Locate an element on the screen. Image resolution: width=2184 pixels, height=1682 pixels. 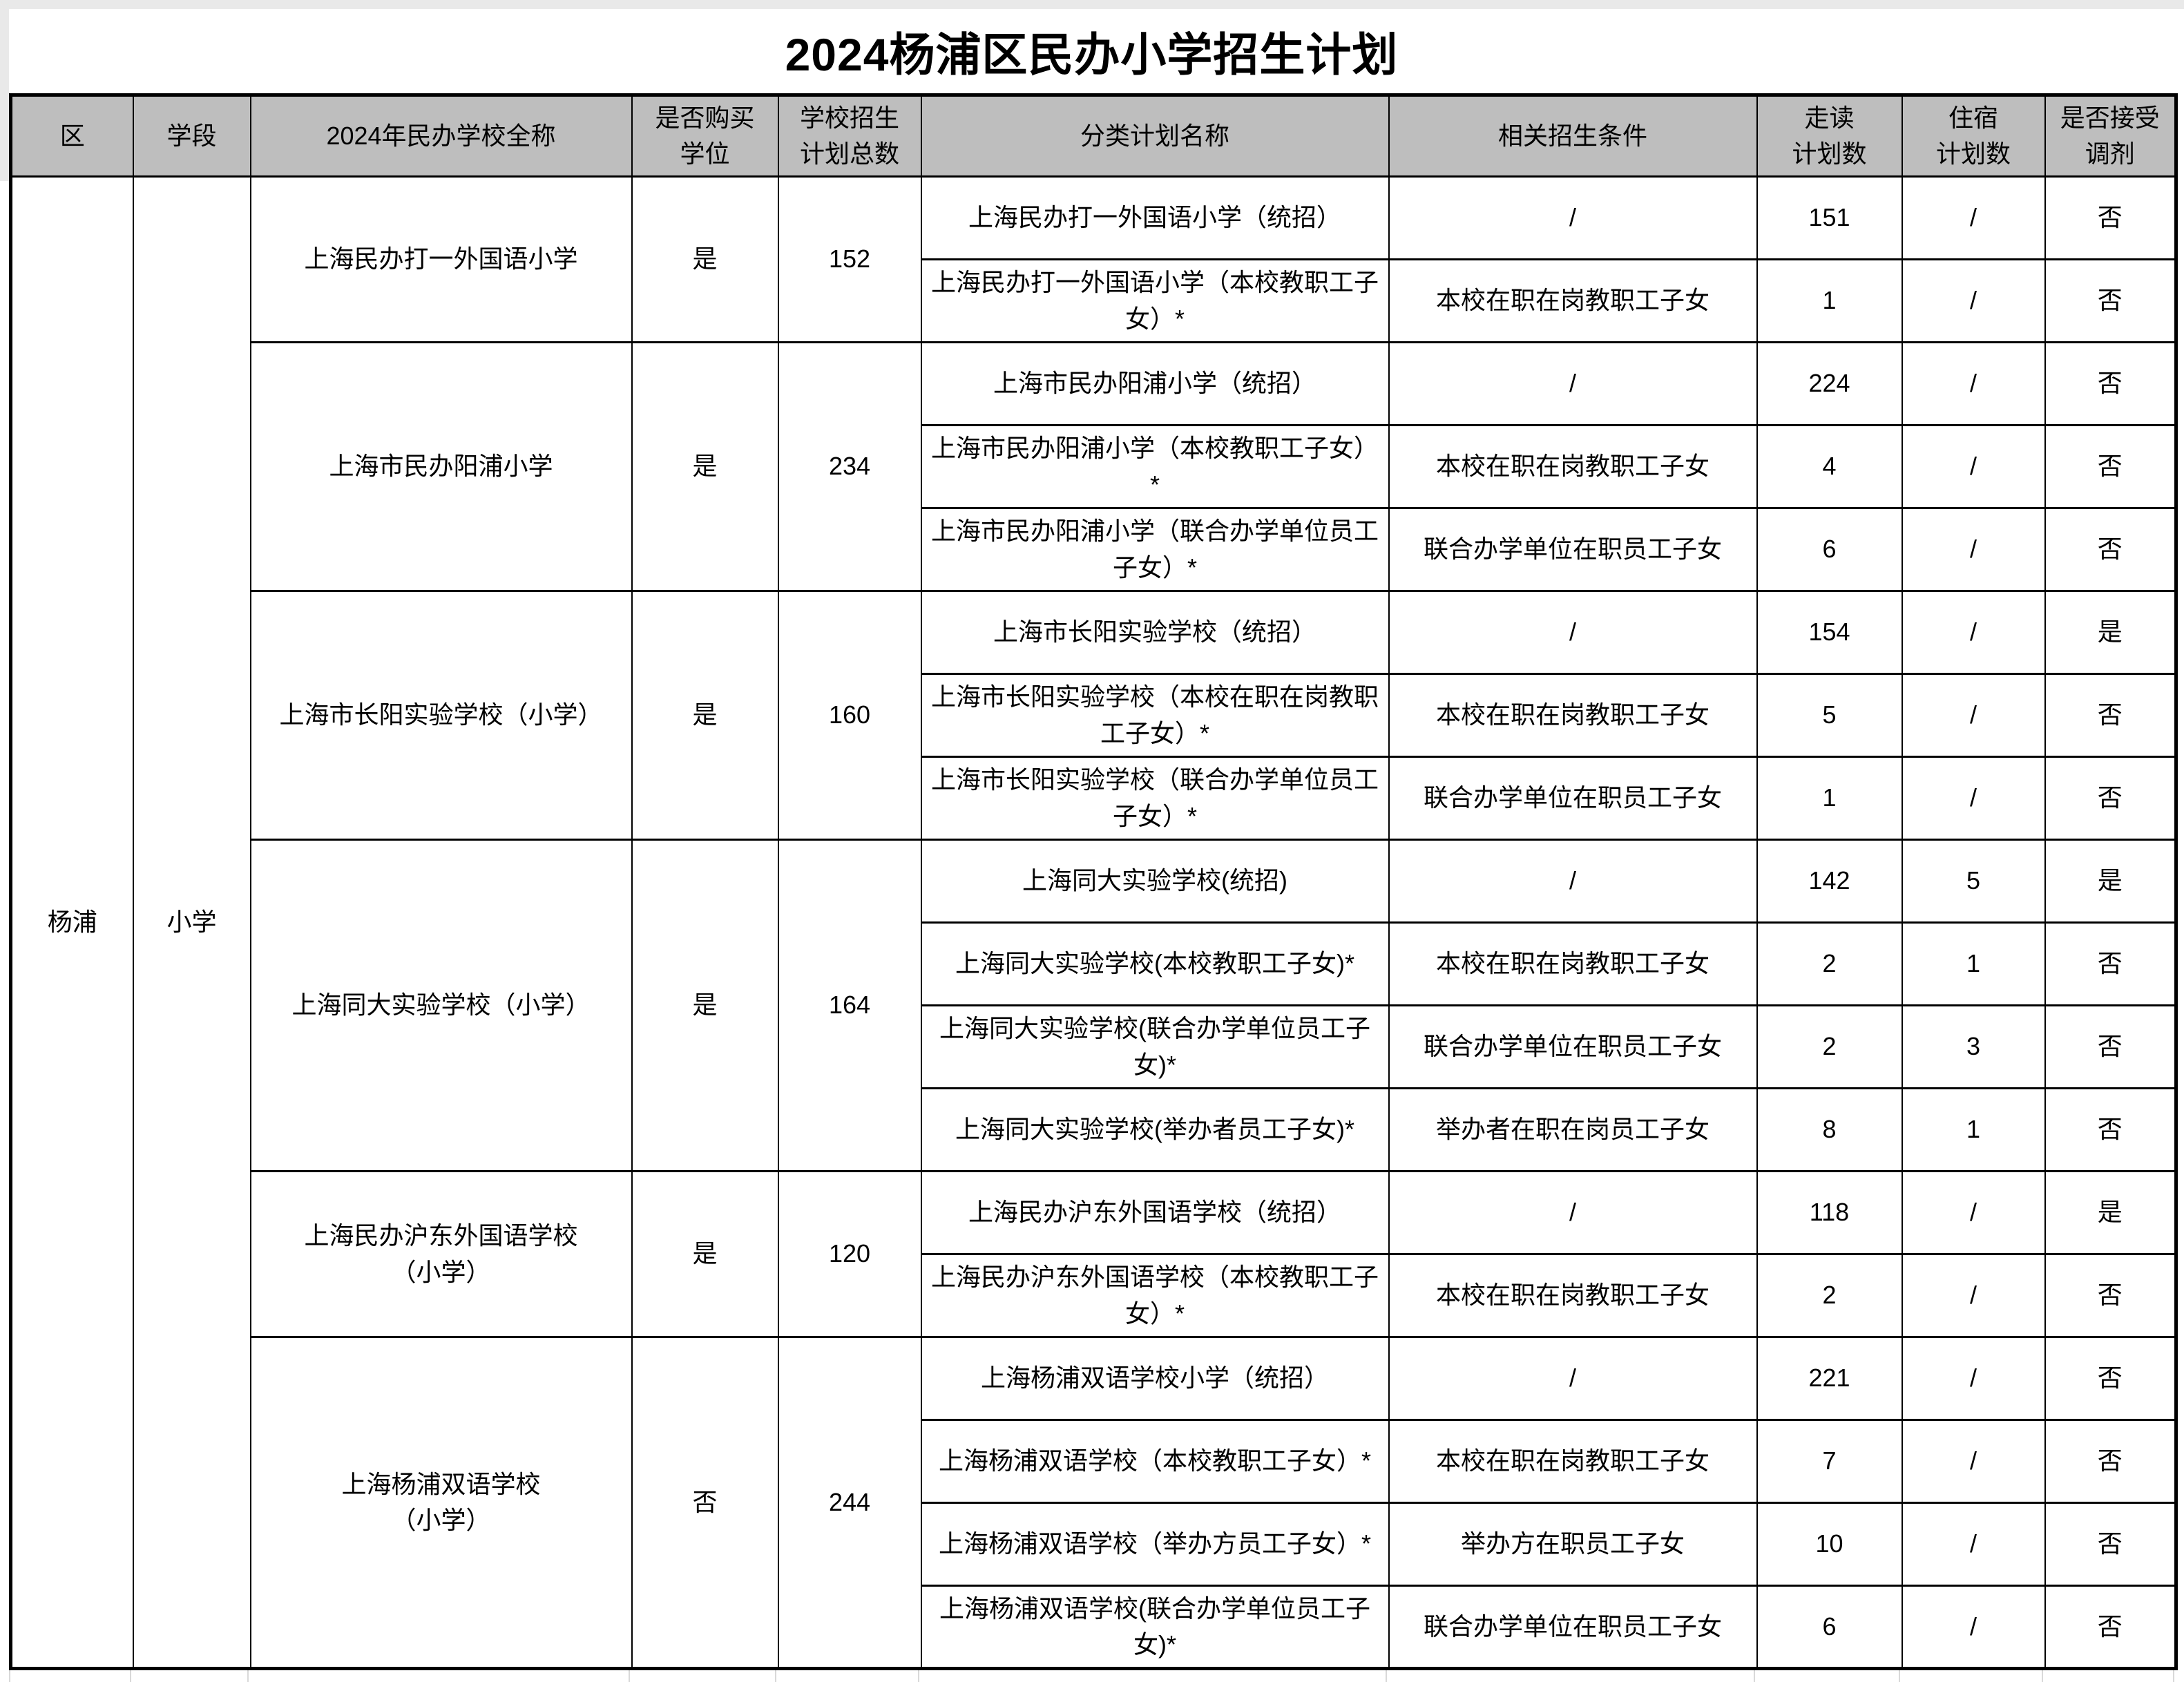
plan-name-cell: 上海杨浦双语学校(联合办学单位员工子女)* is located at coordinates (1155, 1627).